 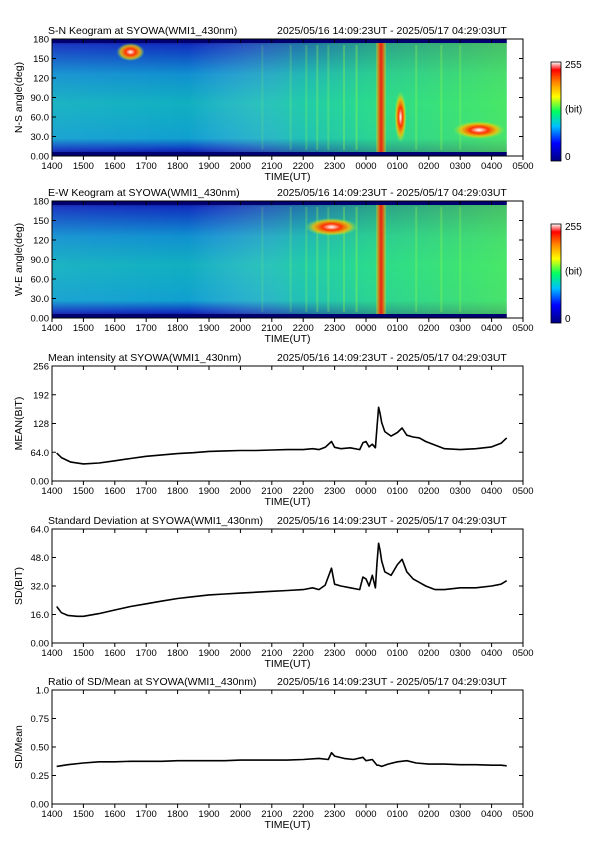 I want to click on x-tick-label: 1400, so click(x=51, y=328).